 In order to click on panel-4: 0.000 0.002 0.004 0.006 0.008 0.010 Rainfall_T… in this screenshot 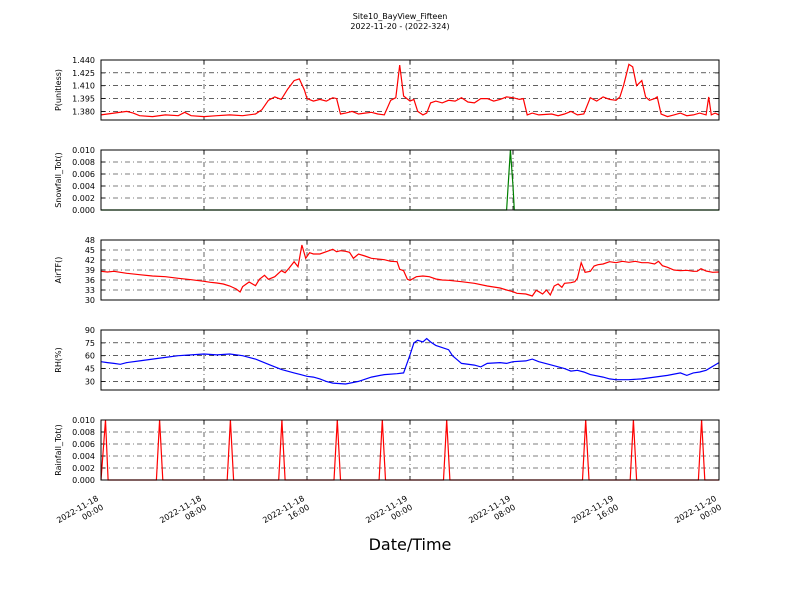, I will do `click(387, 450)`.